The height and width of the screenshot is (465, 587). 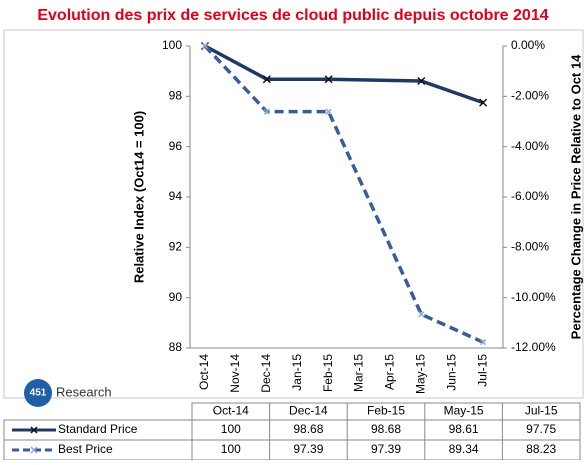 I want to click on y-axis-label: Relative Index (Oct14 = 100), so click(x=138, y=197).